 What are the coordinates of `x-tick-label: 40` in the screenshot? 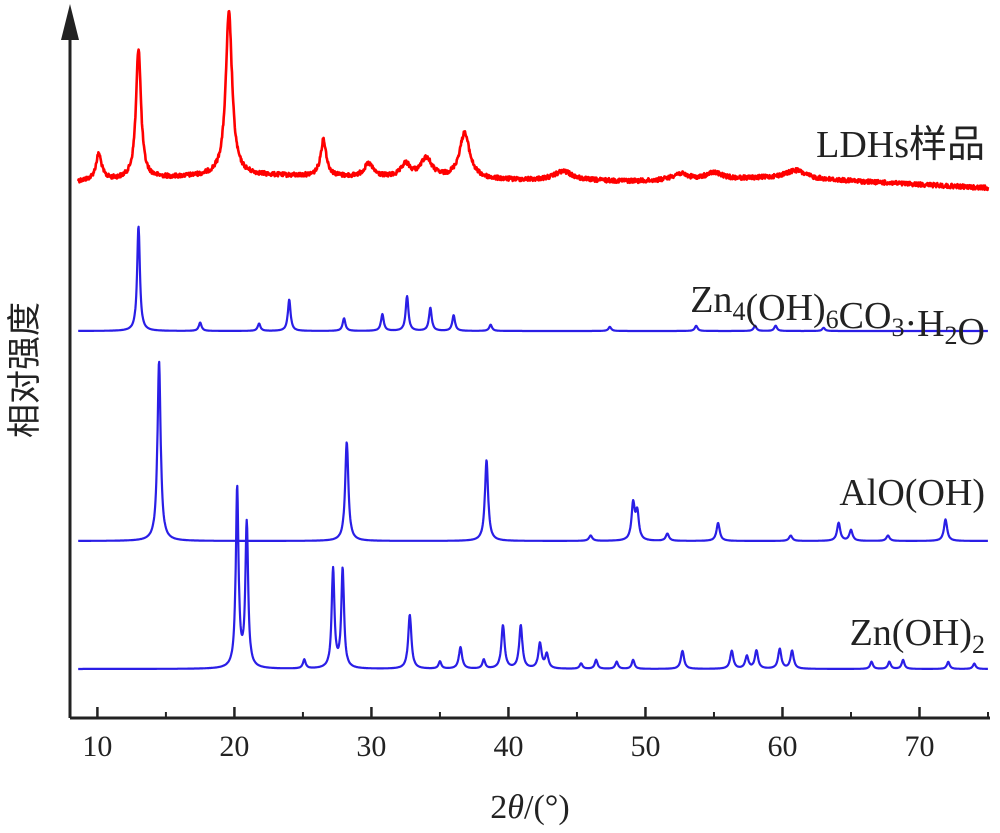 It's located at (508, 746).